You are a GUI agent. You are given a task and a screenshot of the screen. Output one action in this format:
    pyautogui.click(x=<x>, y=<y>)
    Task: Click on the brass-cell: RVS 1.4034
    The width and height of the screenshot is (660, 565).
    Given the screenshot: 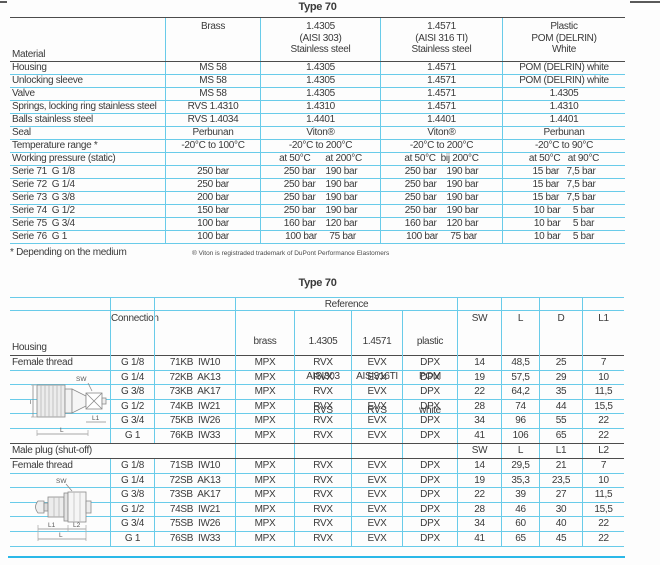 What is the action you would take?
    pyautogui.click(x=212, y=120)
    